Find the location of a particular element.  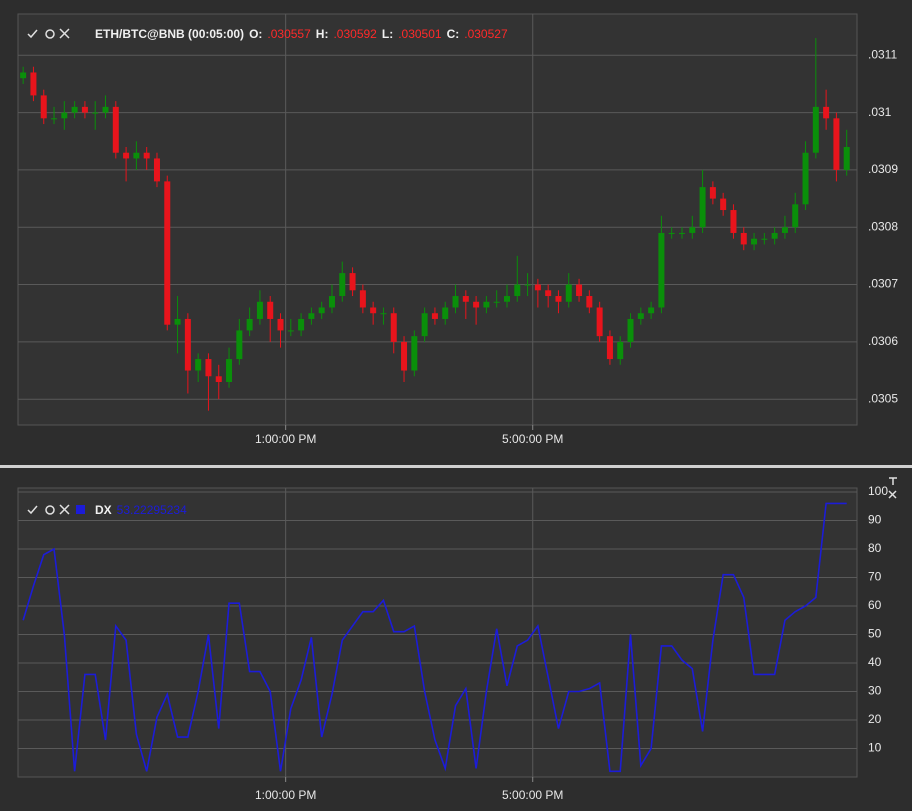

ohlc-label: C: is located at coordinates (453, 34).